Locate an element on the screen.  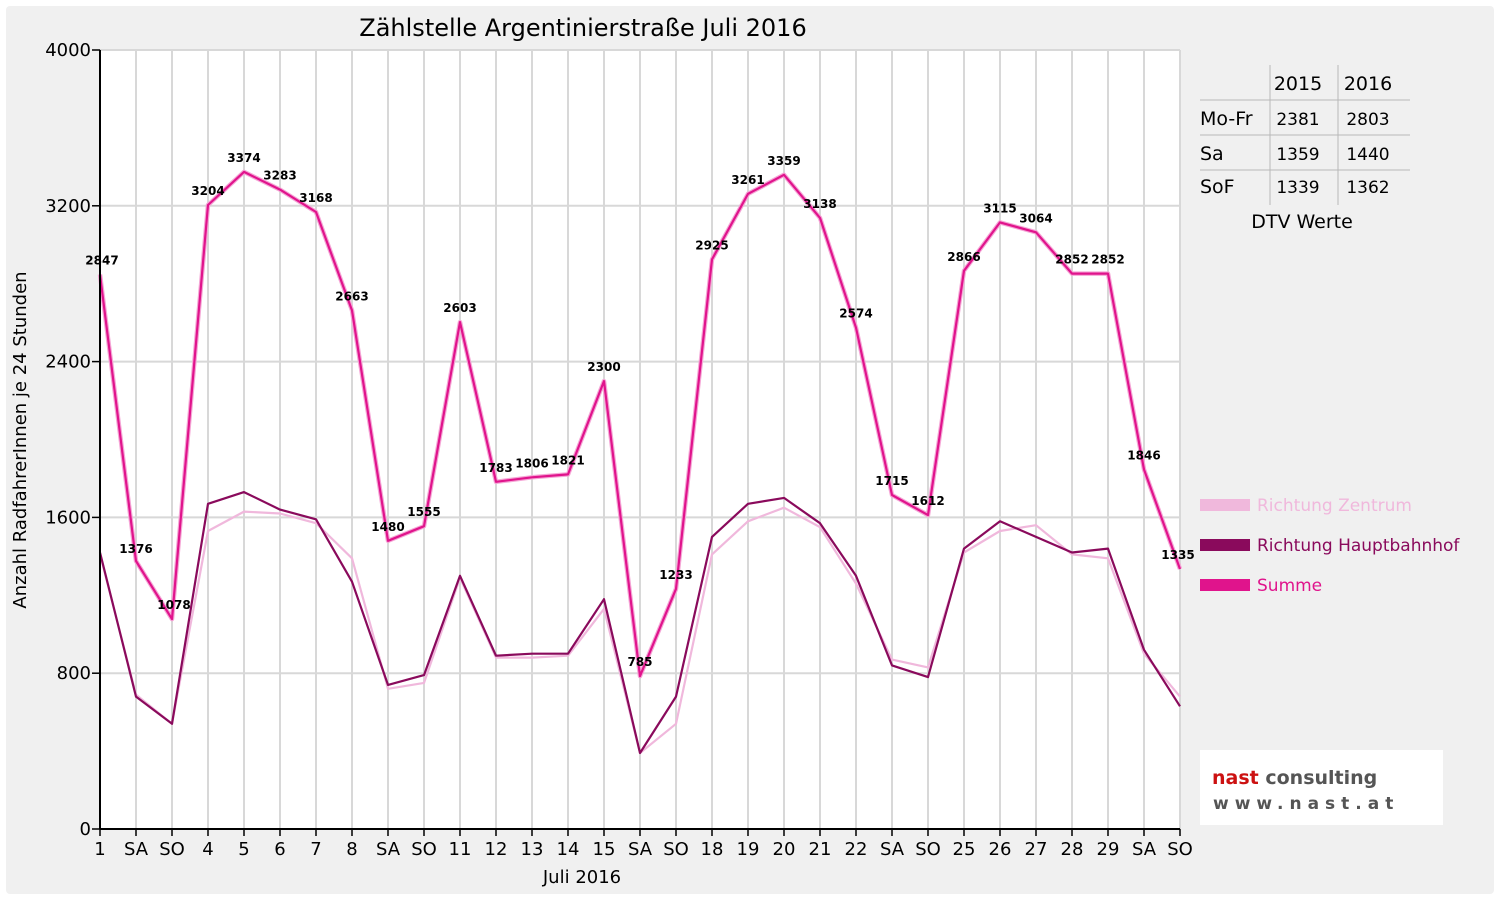
legend-entry: Richtung Zentrum is located at coordinates (1334, 506).